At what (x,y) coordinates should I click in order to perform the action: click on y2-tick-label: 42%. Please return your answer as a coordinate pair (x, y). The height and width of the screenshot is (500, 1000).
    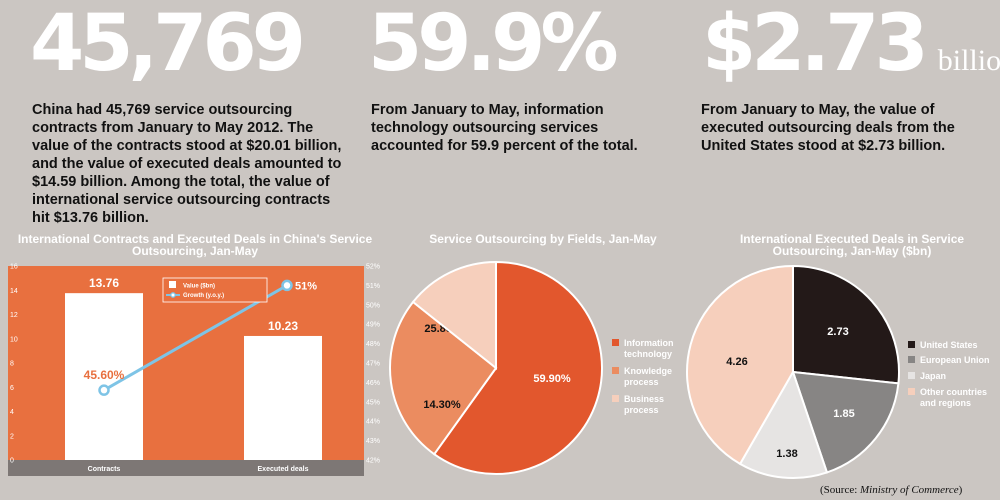
    Looking at the image, I should click on (373, 461).